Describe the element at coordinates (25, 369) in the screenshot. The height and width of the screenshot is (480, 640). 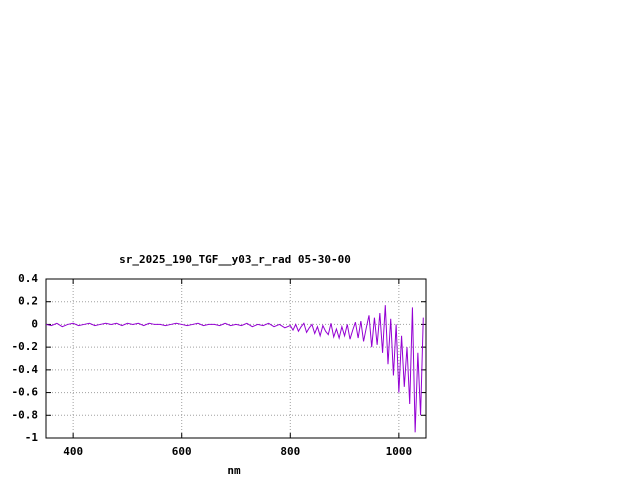
I see `y-tick-label: -0.4` at that location.